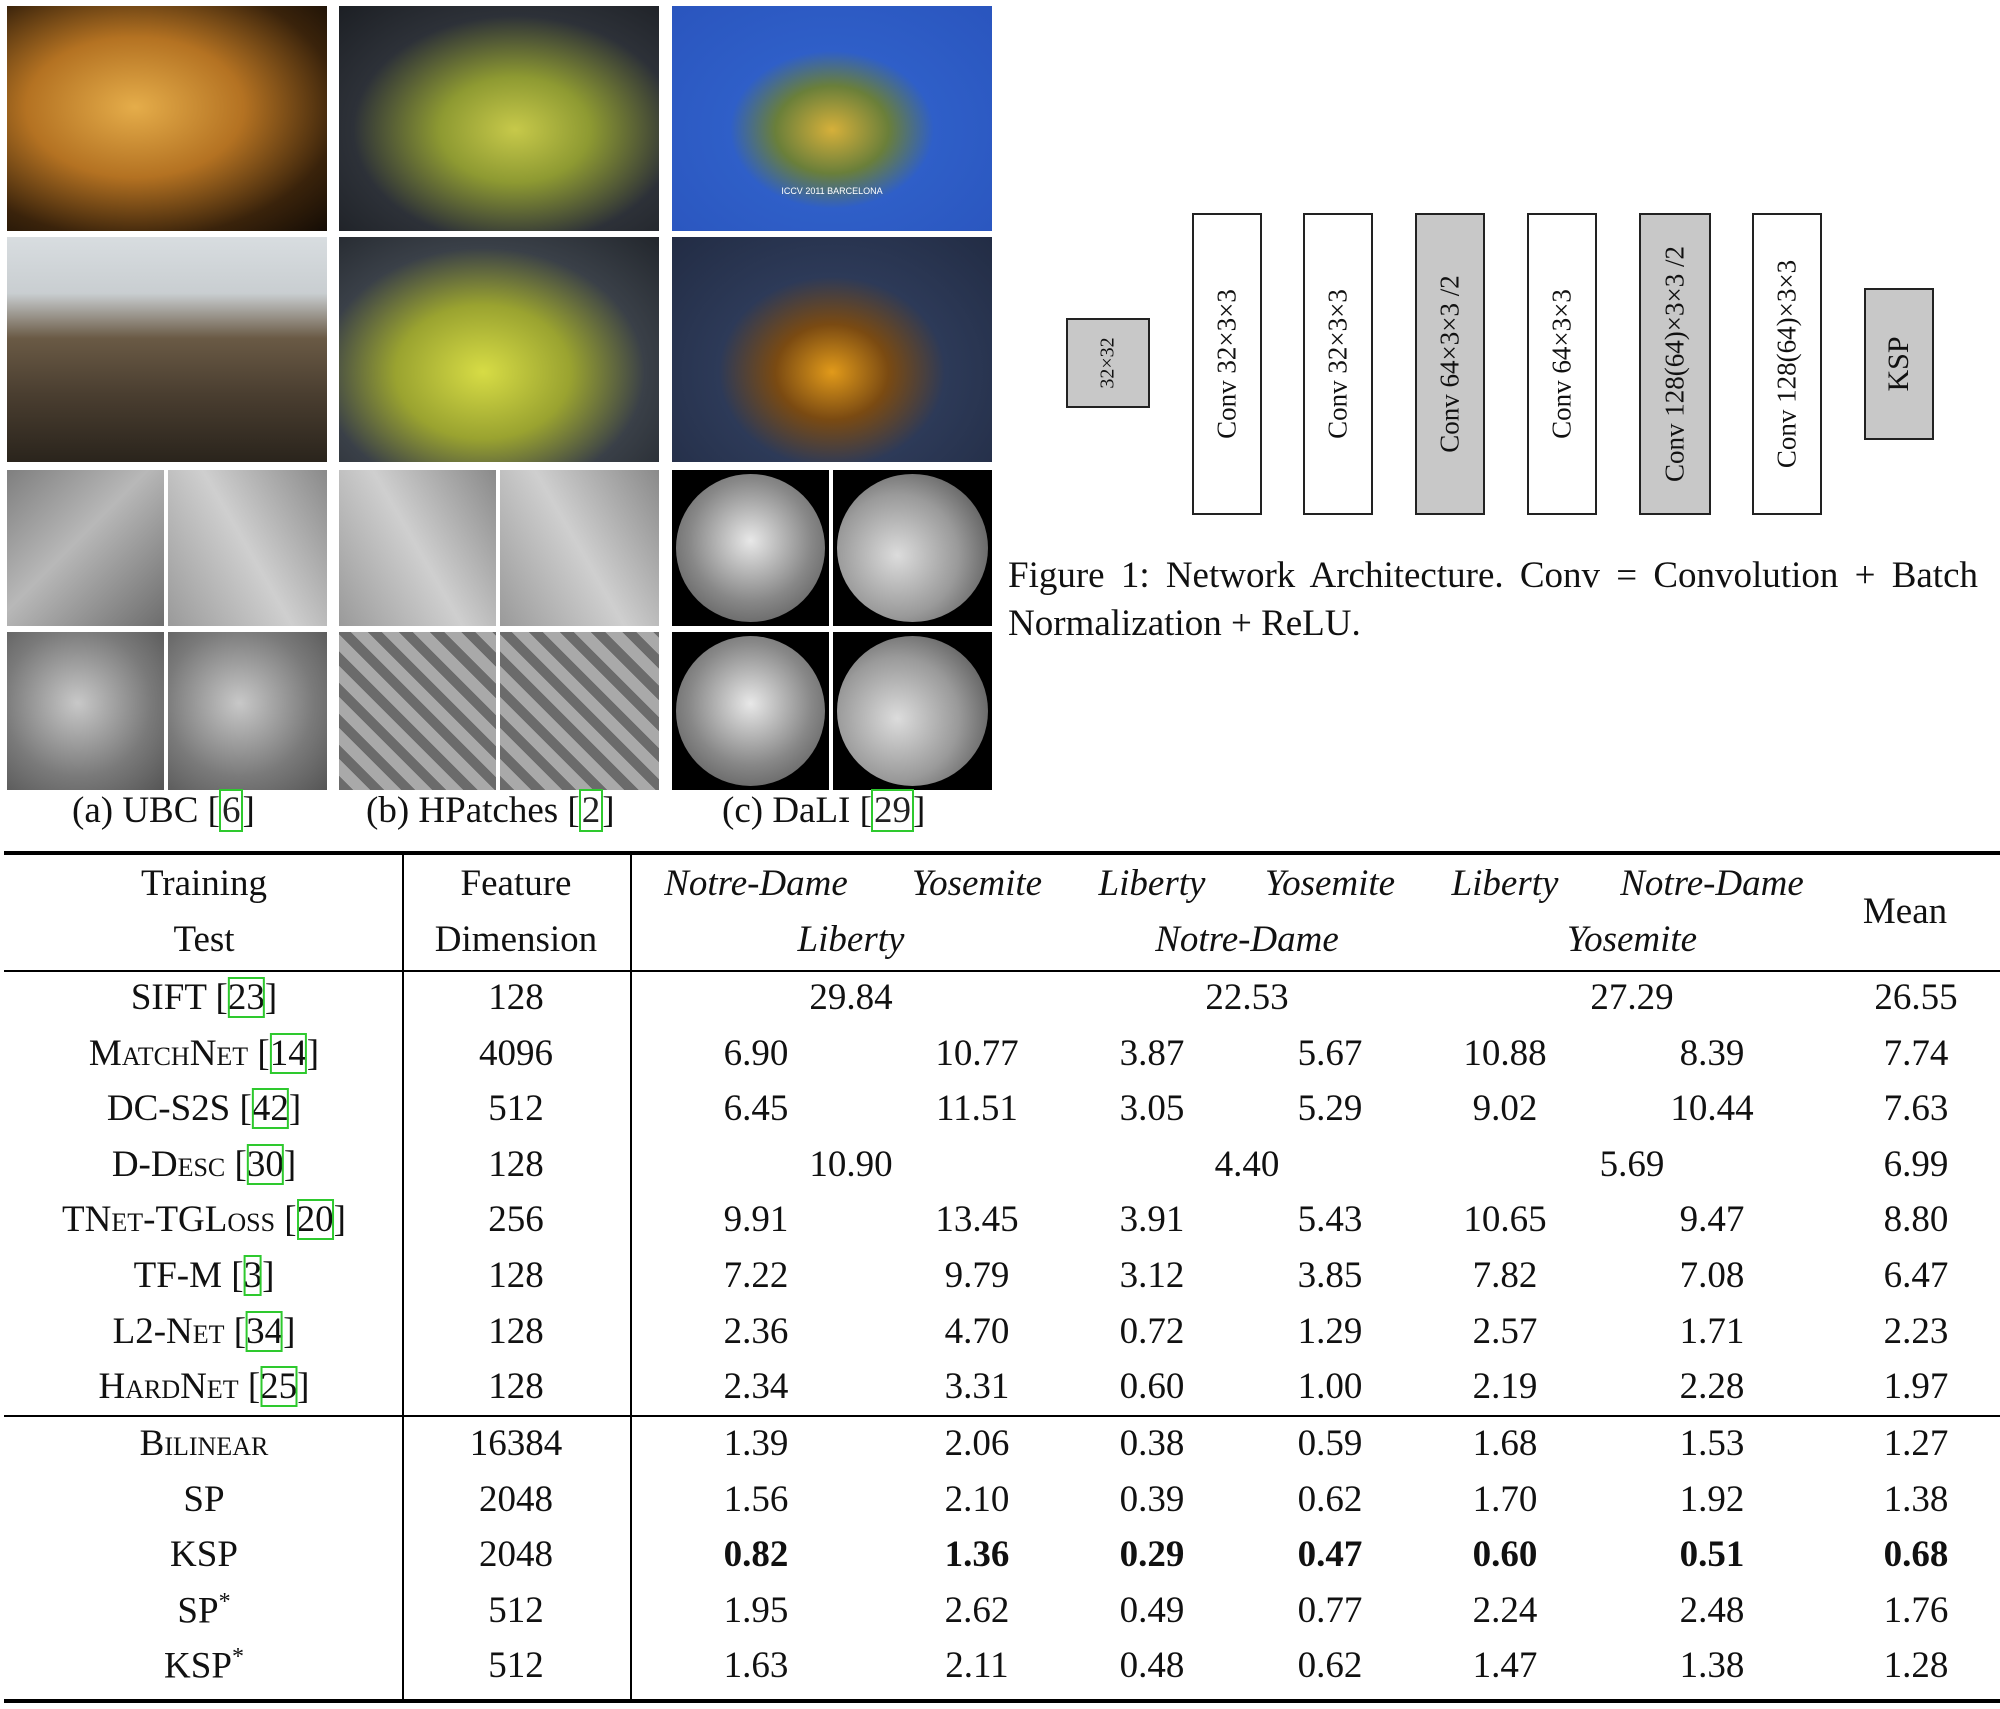  Describe the element at coordinates (1916, 1387) in the screenshot. I see `mean-value: 1.97` at that location.